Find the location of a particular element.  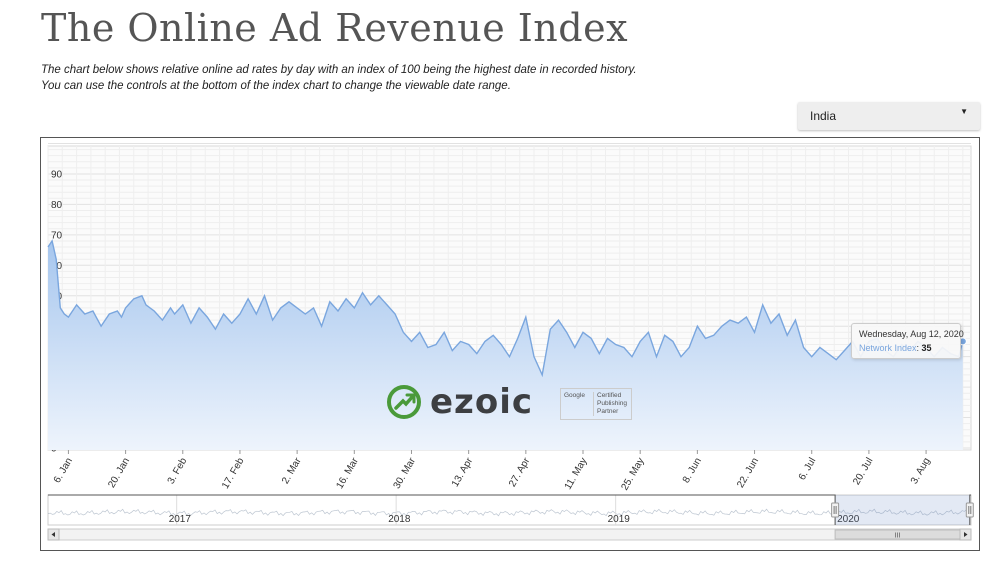

navigator-year-label: 2018 is located at coordinates (399, 519).